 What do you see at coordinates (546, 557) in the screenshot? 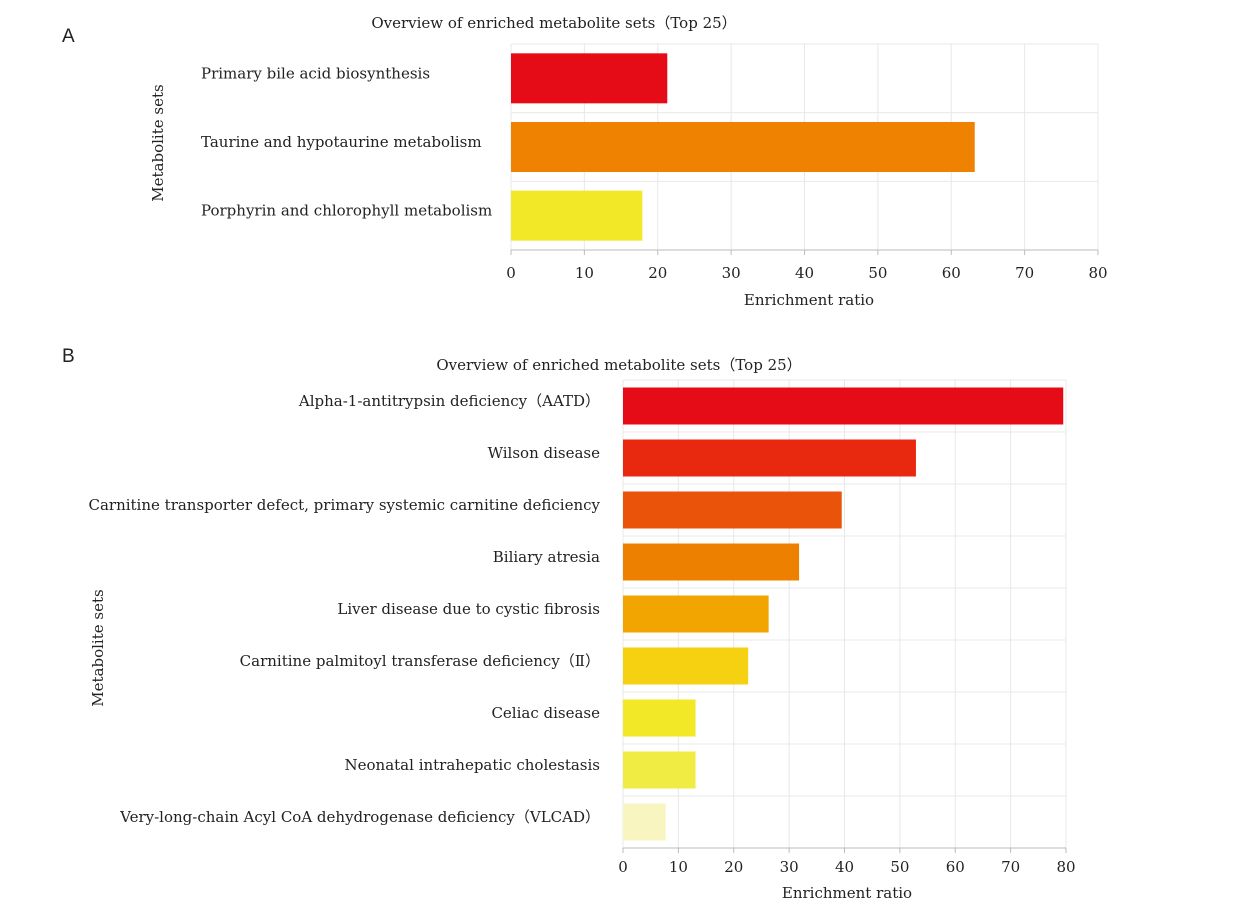
I see `panel-b-category-label: Biliary atresia` at bounding box center [546, 557].